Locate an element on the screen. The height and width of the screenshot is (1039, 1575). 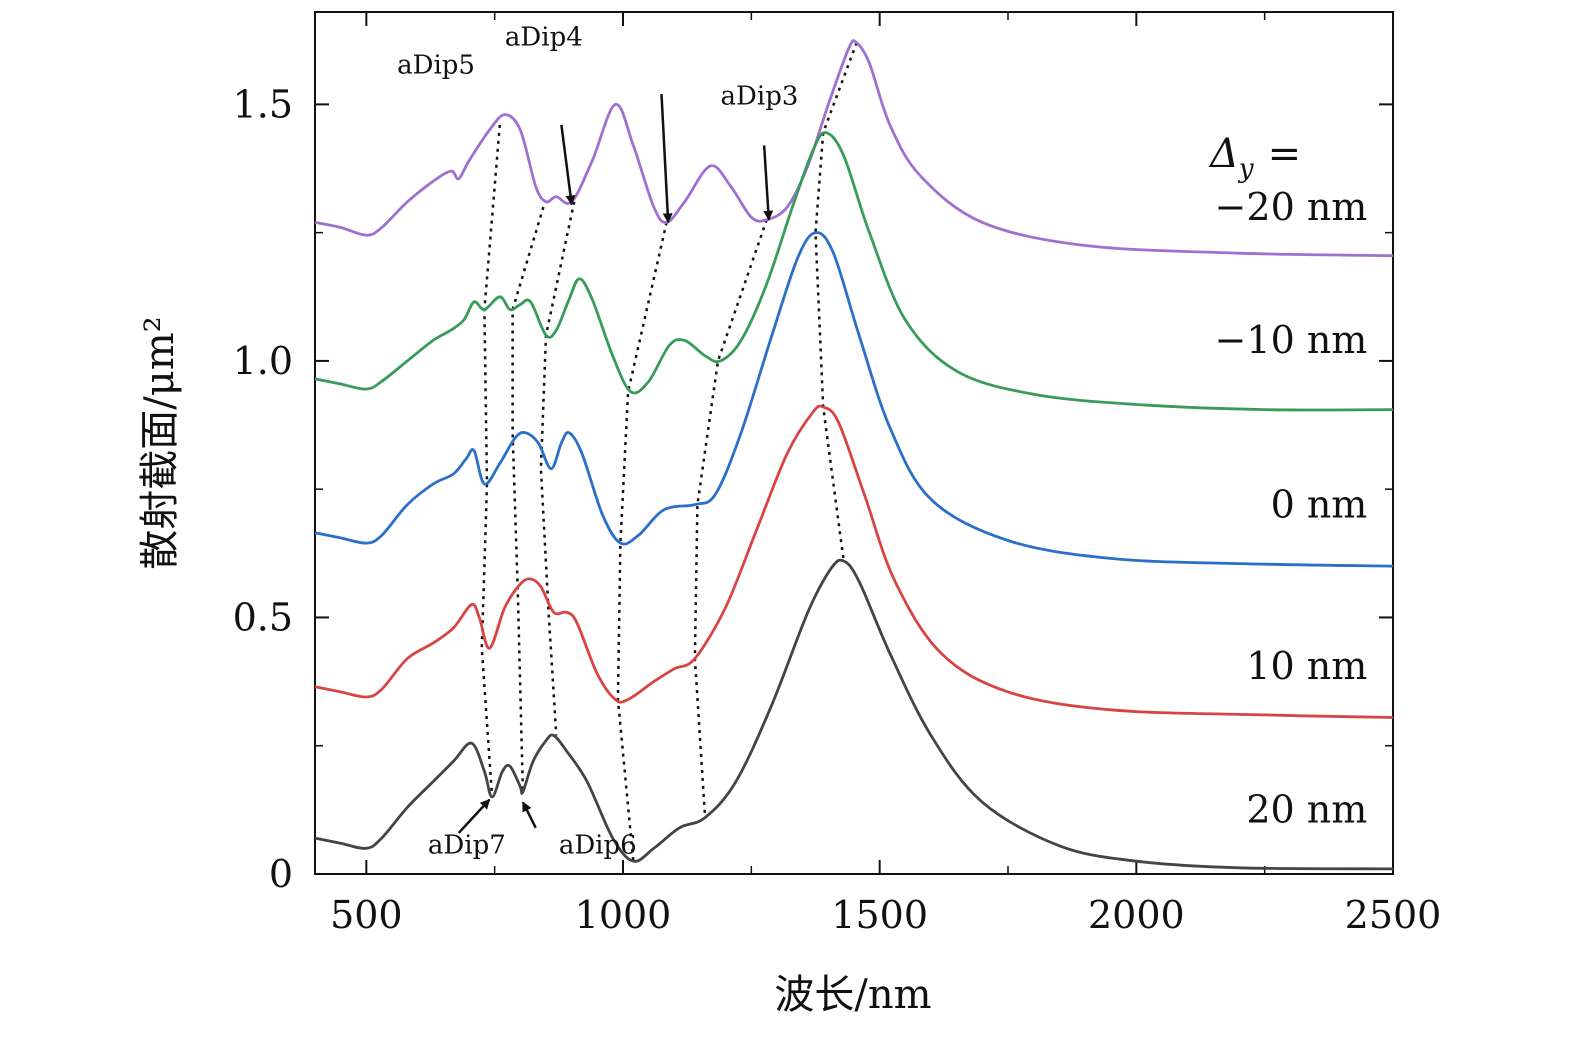
series-label-1: −20 nm is located at coordinates (1291, 207).